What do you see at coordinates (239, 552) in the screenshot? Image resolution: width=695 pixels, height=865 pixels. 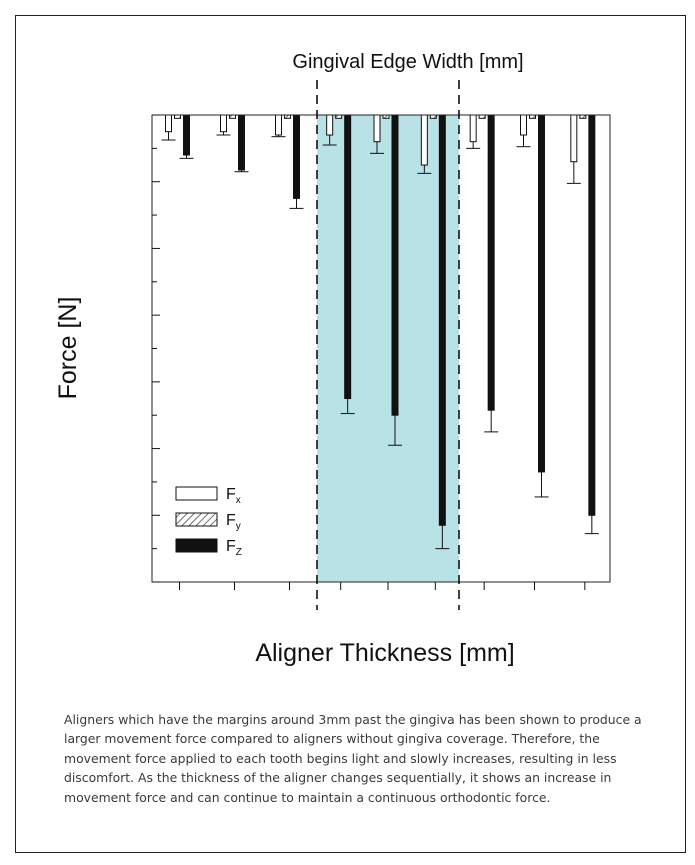 I see `legend-label-subscript: Z` at bounding box center [239, 552].